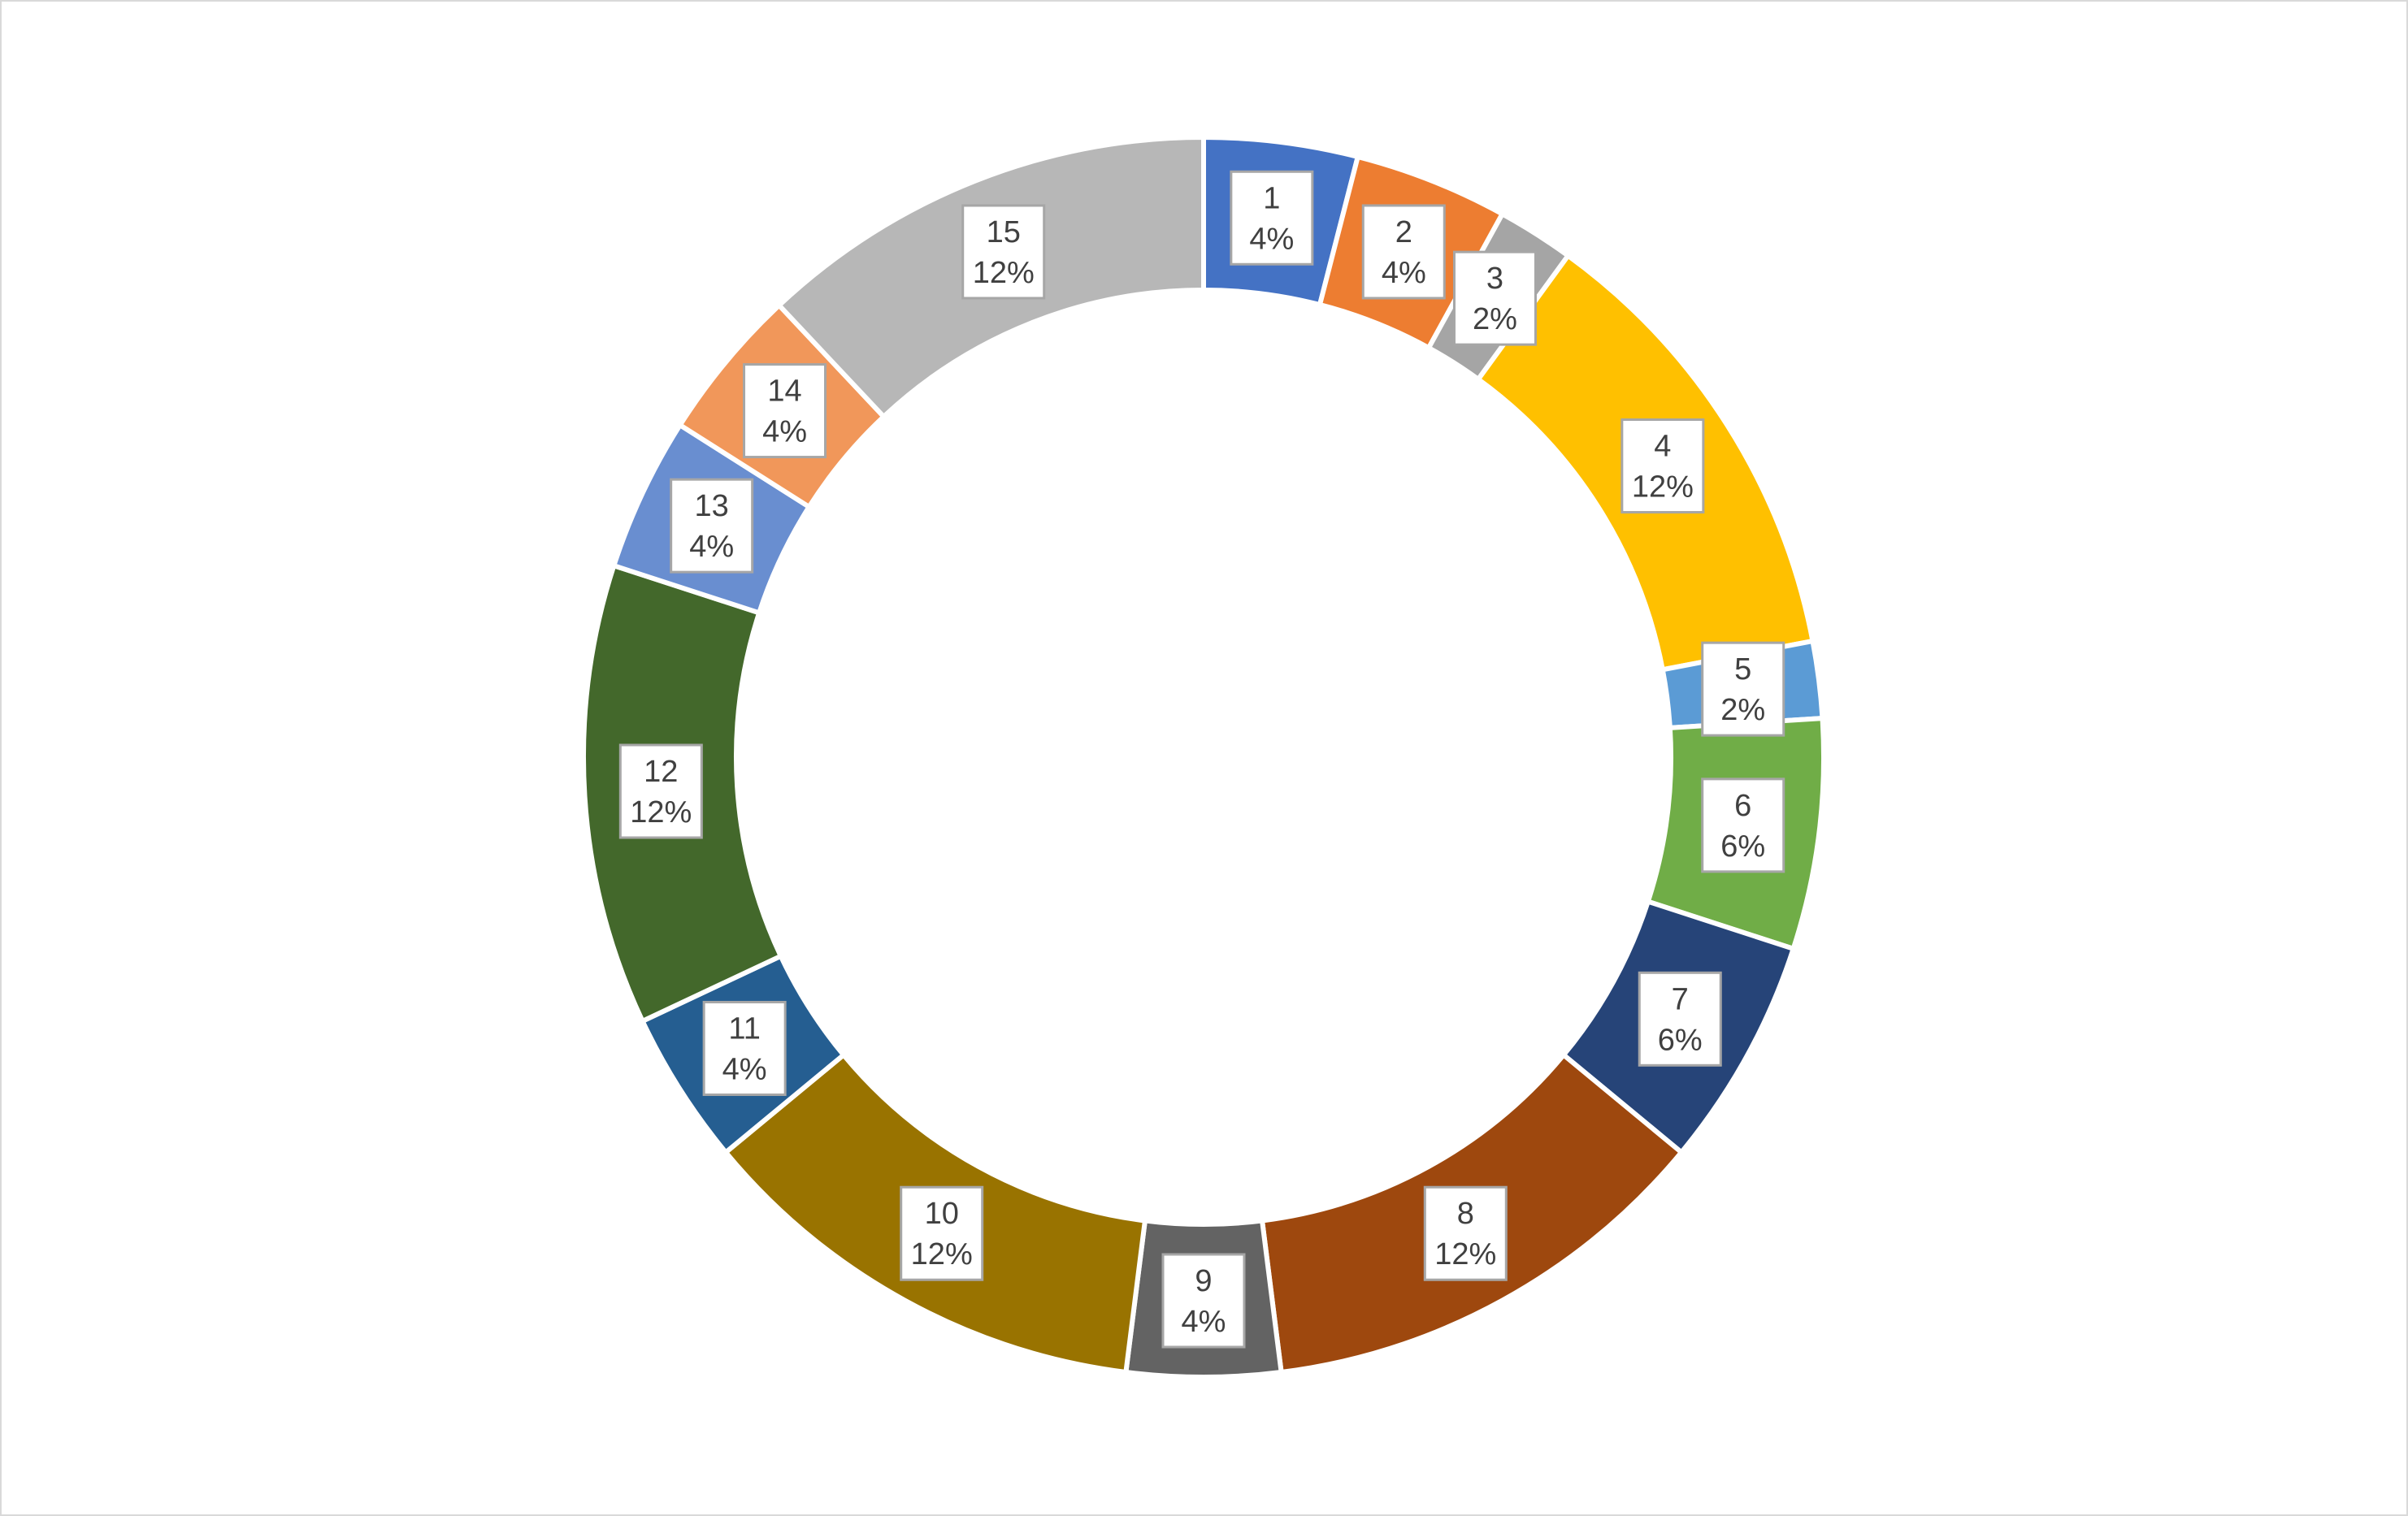 The height and width of the screenshot is (1516, 2408). What do you see at coordinates (1494, 279) in the screenshot?
I see `data-label-category: 3` at bounding box center [1494, 279].